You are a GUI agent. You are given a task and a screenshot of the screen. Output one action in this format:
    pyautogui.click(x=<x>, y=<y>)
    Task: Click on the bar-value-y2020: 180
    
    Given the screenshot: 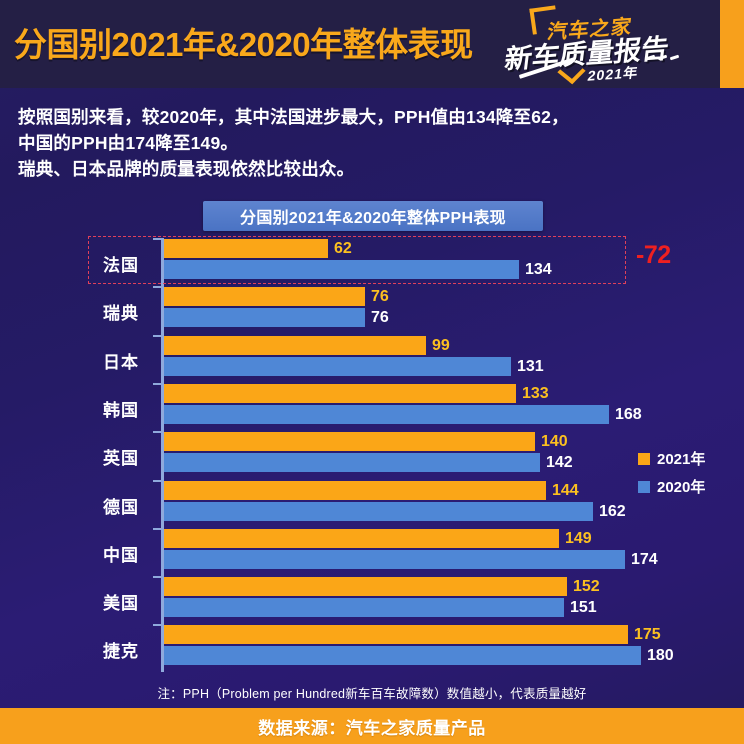 What is the action you would take?
    pyautogui.click(x=660, y=656)
    